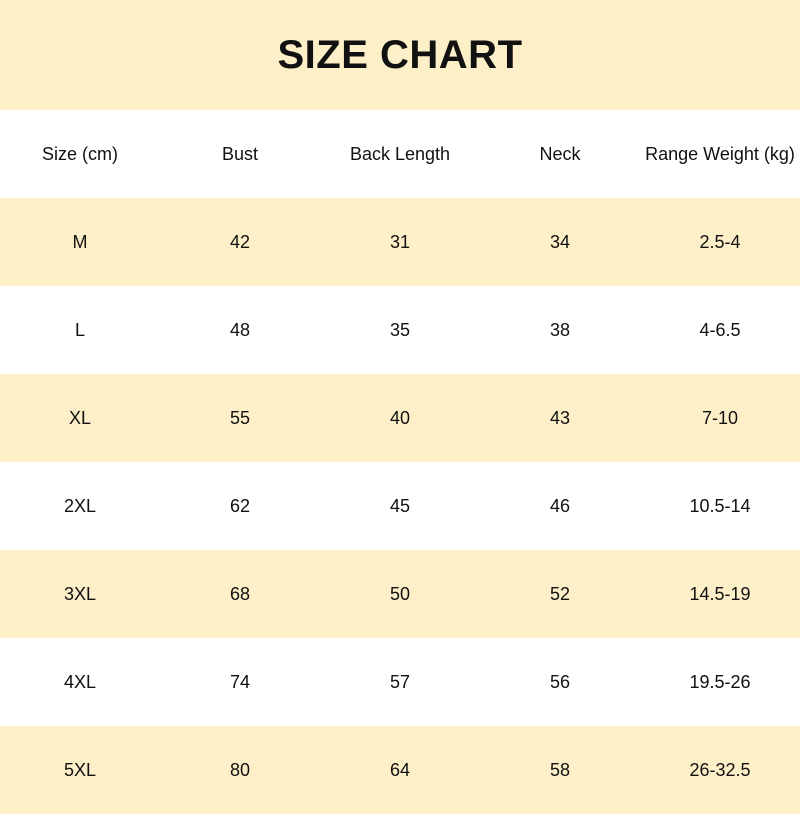 The image size is (800, 814). Describe the element at coordinates (560, 417) in the screenshot. I see `cell-neck: 43` at that location.